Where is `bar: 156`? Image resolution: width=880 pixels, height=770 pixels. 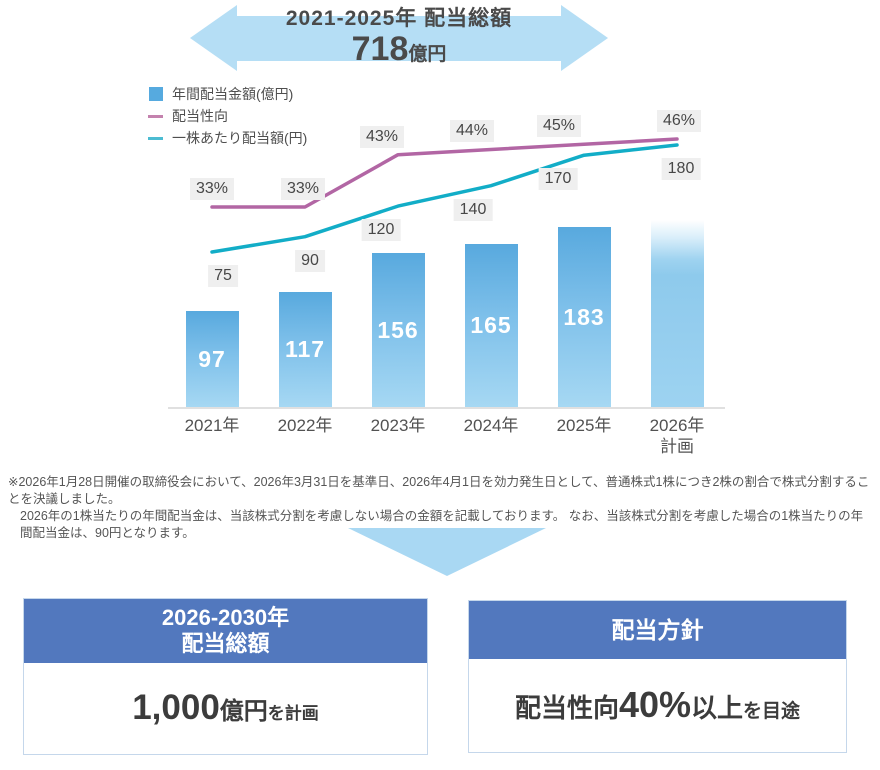
bar: 156 is located at coordinates (398, 330).